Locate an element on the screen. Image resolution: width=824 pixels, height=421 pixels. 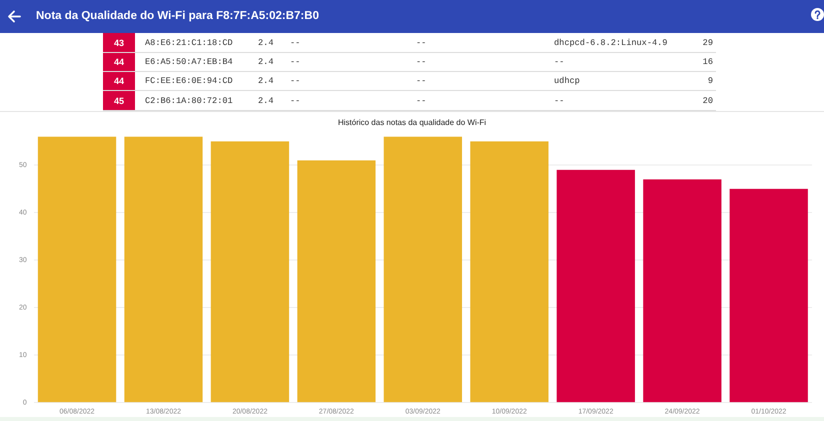
text: C2:B6:1A:80:72:01 is located at coordinates (189, 101).